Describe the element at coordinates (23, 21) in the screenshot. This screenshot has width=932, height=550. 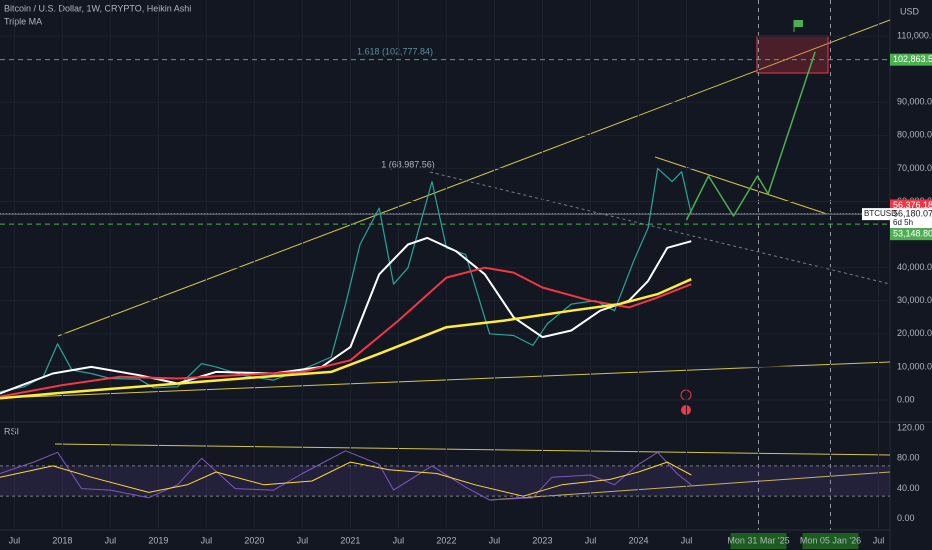
I see `indicator-name: Triple MA` at that location.